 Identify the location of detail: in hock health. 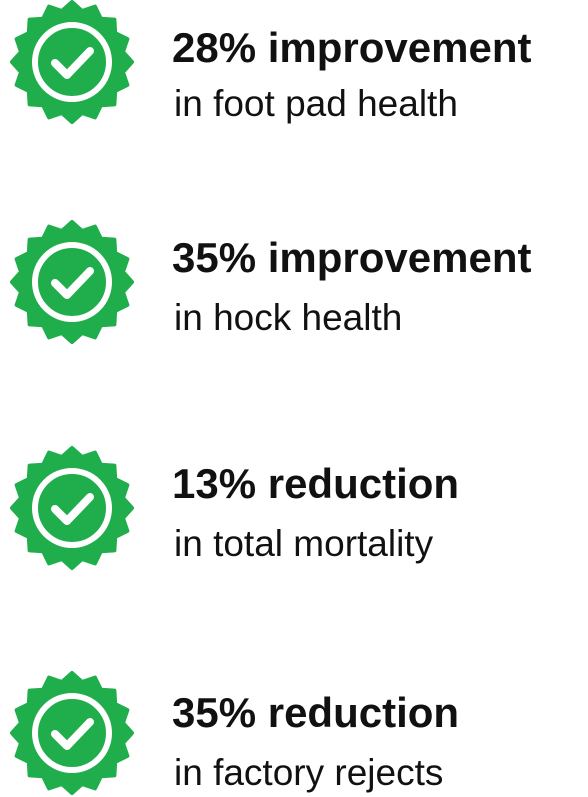
(288, 317).